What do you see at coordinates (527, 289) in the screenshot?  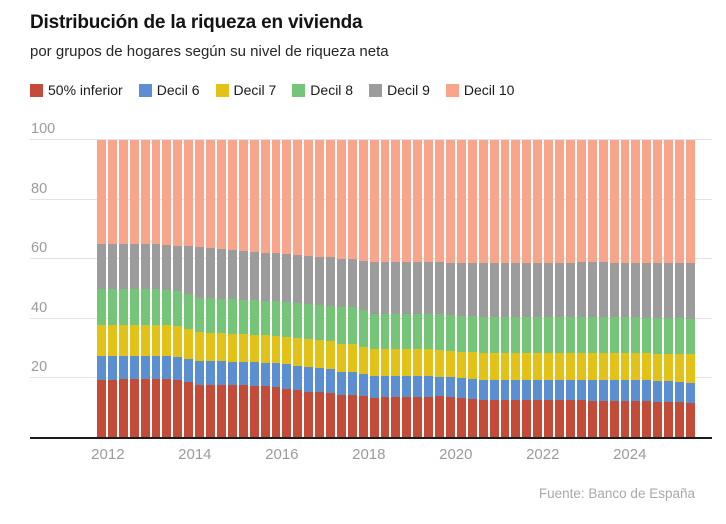 I see `bar-2021Q3` at bounding box center [527, 289].